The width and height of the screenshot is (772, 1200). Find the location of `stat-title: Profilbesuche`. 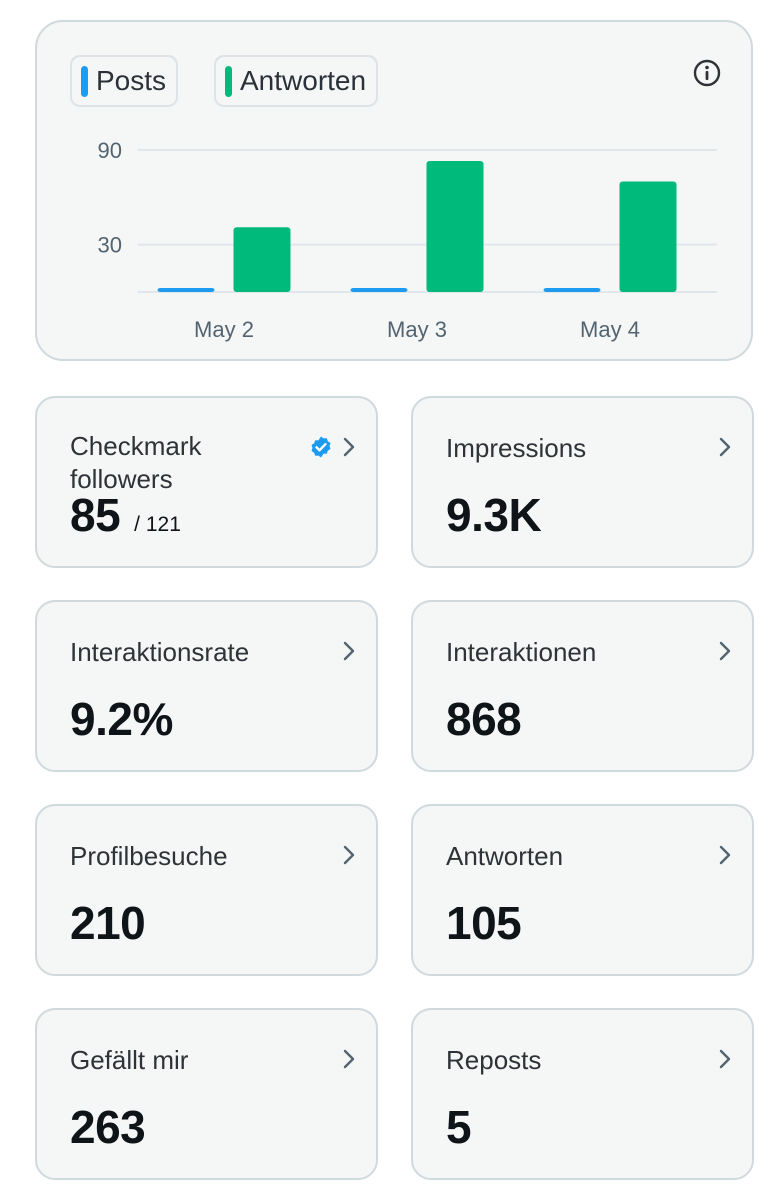

stat-title: Profilbesuche is located at coordinates (149, 856).